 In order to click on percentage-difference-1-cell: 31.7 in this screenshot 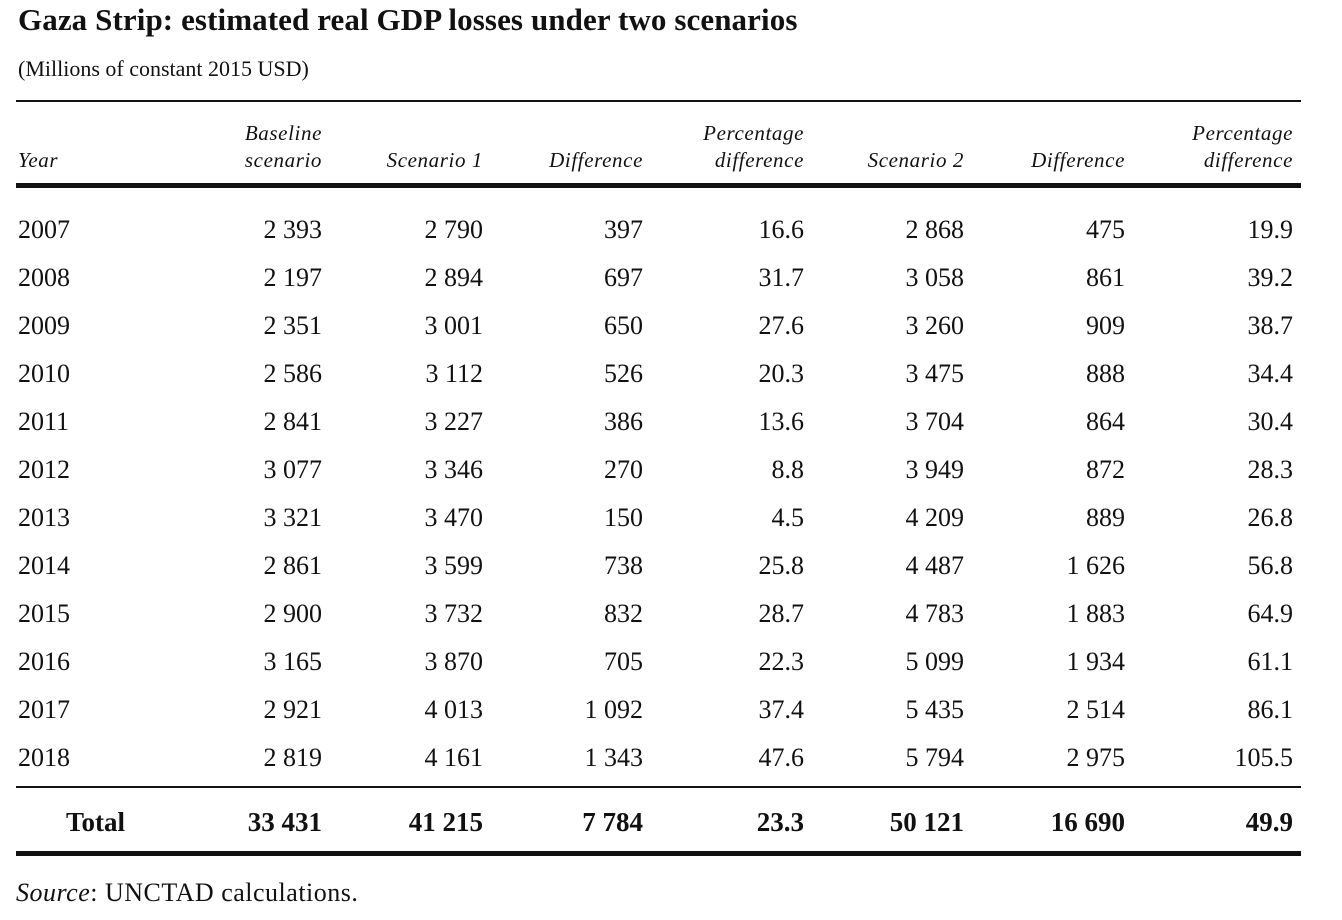, I will do `click(781, 277)`.